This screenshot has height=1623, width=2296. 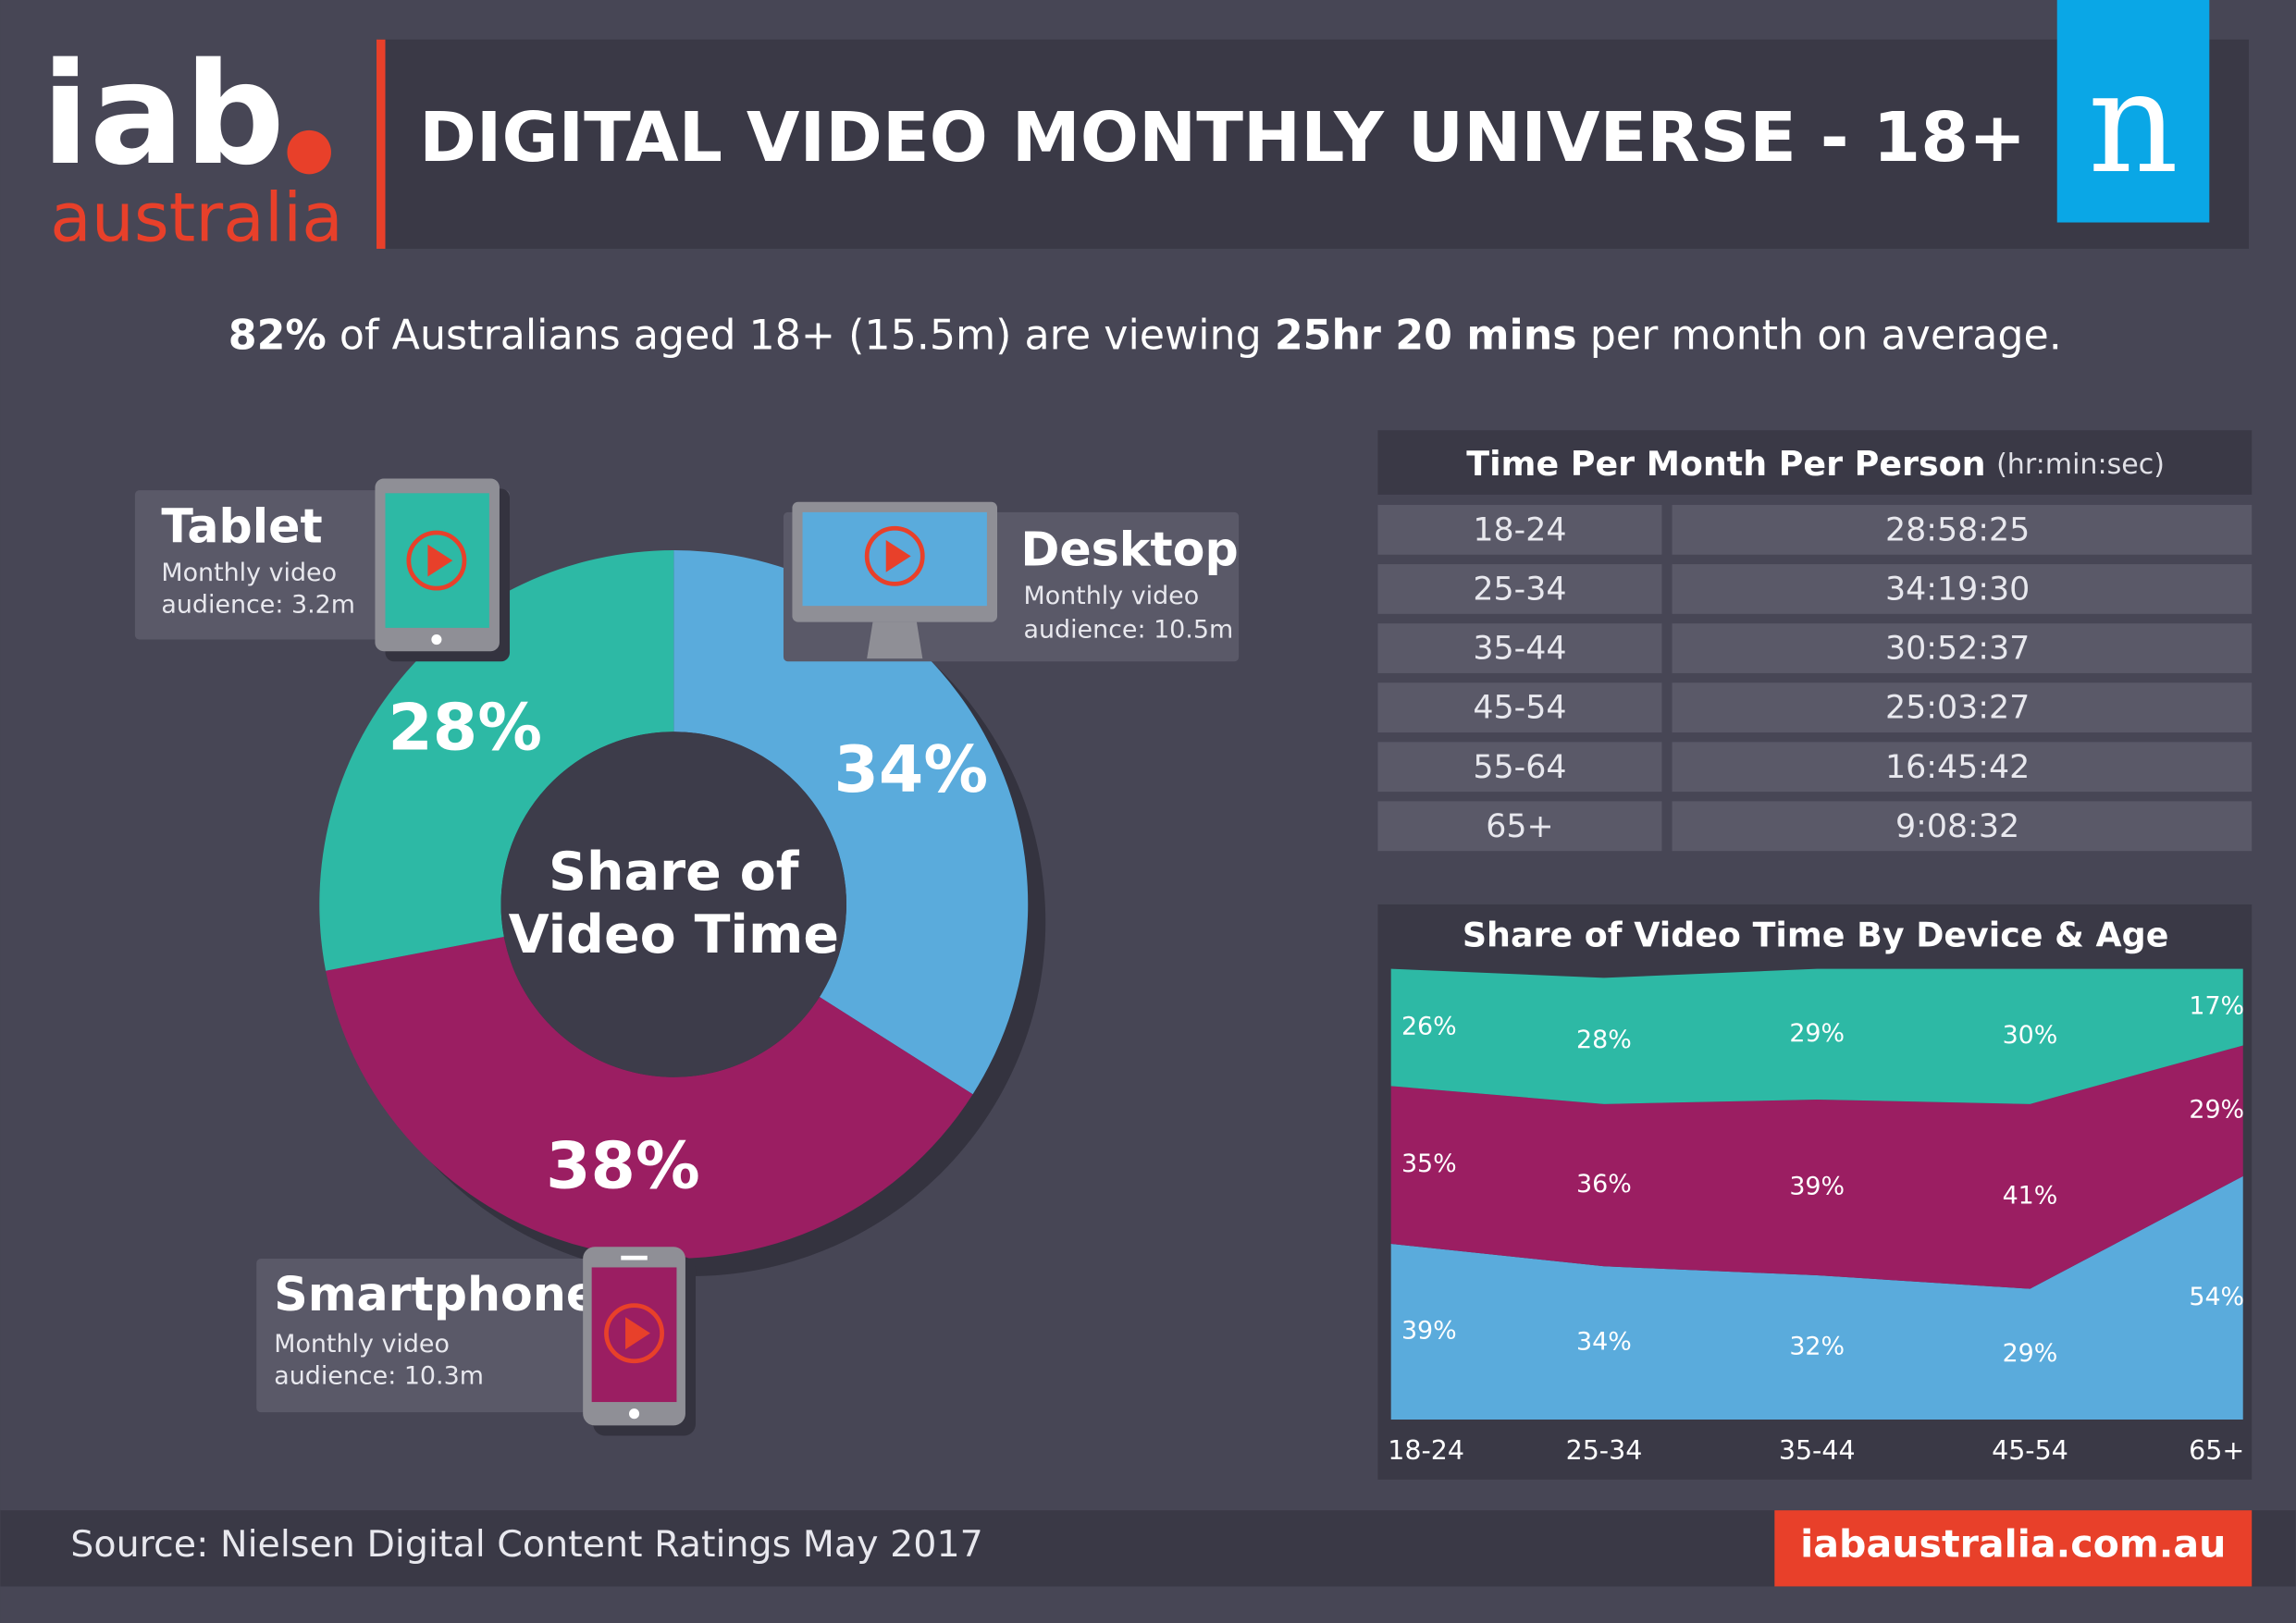 I want to click on device-name: Tablet, so click(x=241, y=525).